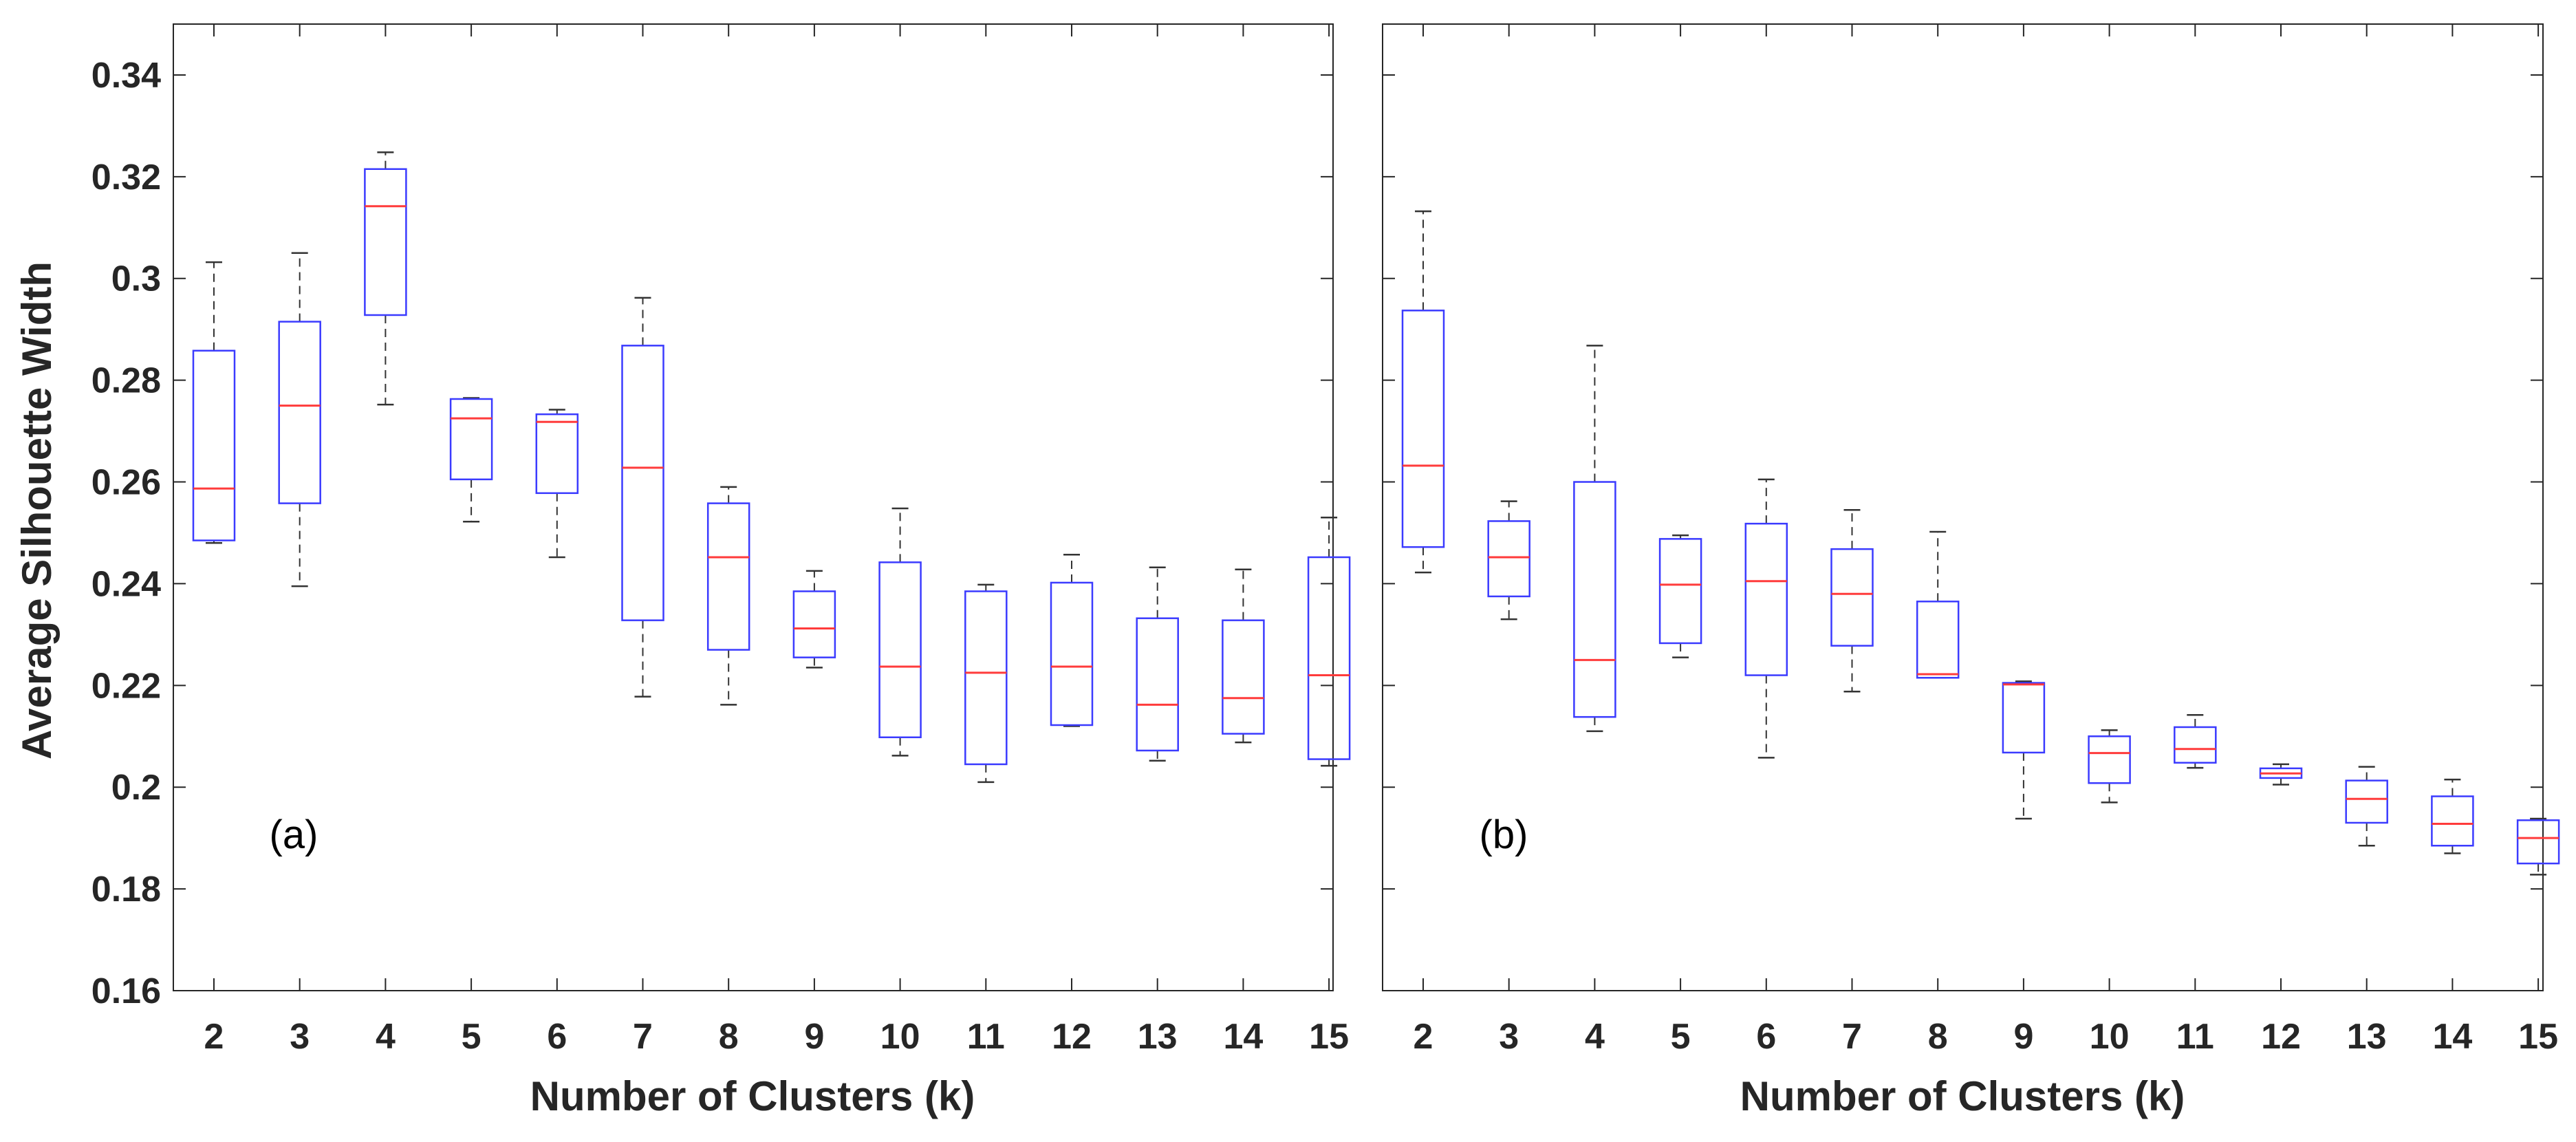 The image size is (2576, 1142). What do you see at coordinates (294, 835) in the screenshot?
I see `panel-label-a: (a)` at bounding box center [294, 835].